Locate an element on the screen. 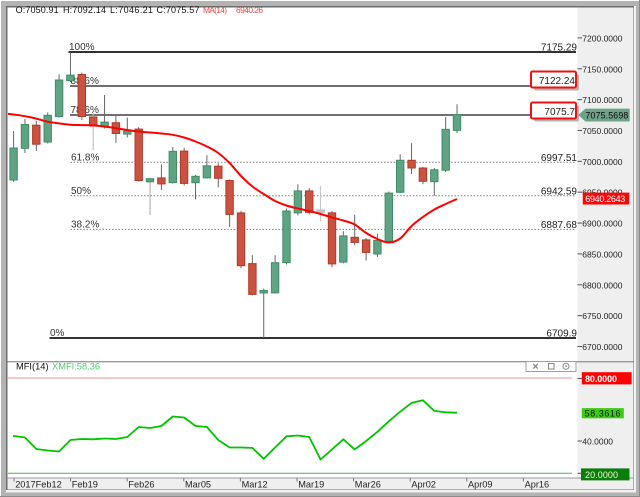  svg-text: O:7050.91 is located at coordinates (37, 10).